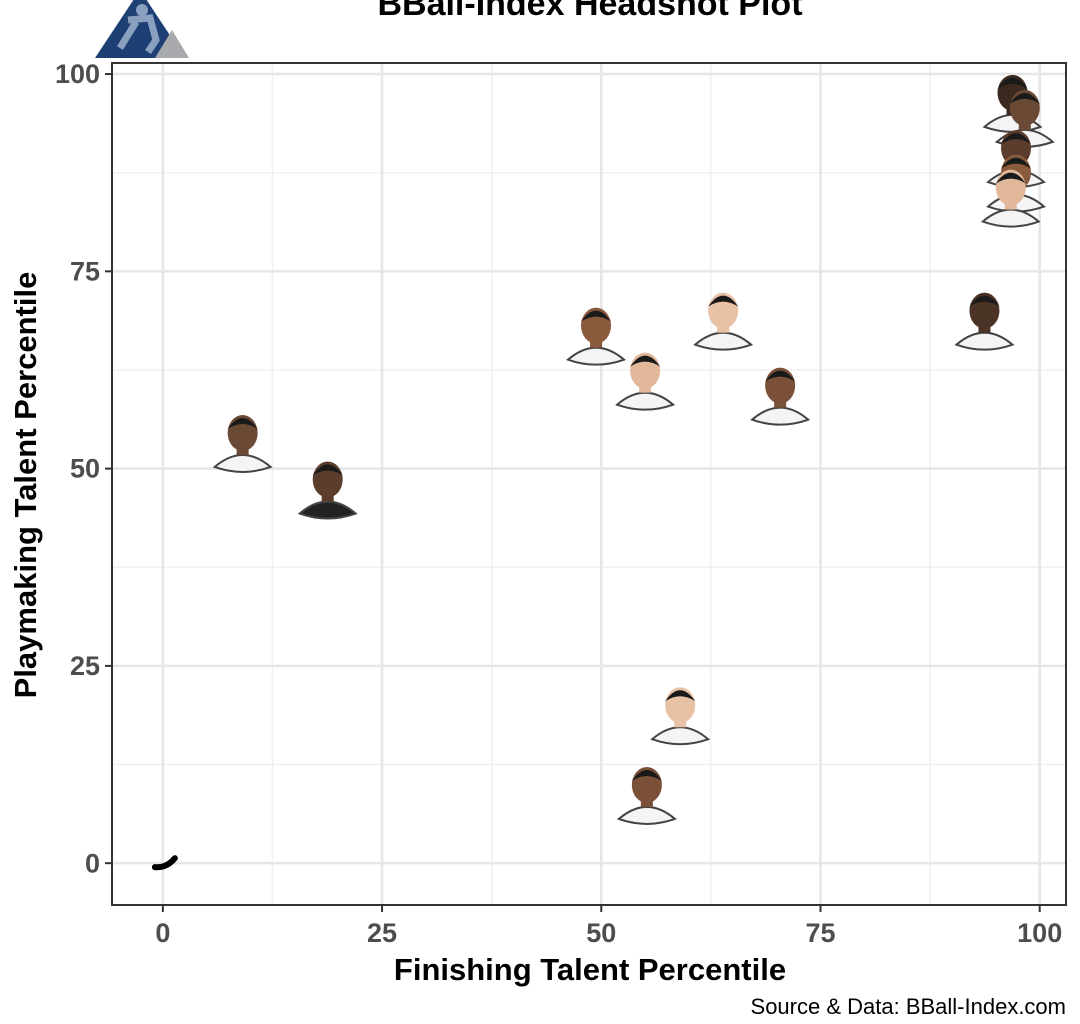  I want to click on caption: Source & Data: BBall-Index.com, so click(908, 1006).